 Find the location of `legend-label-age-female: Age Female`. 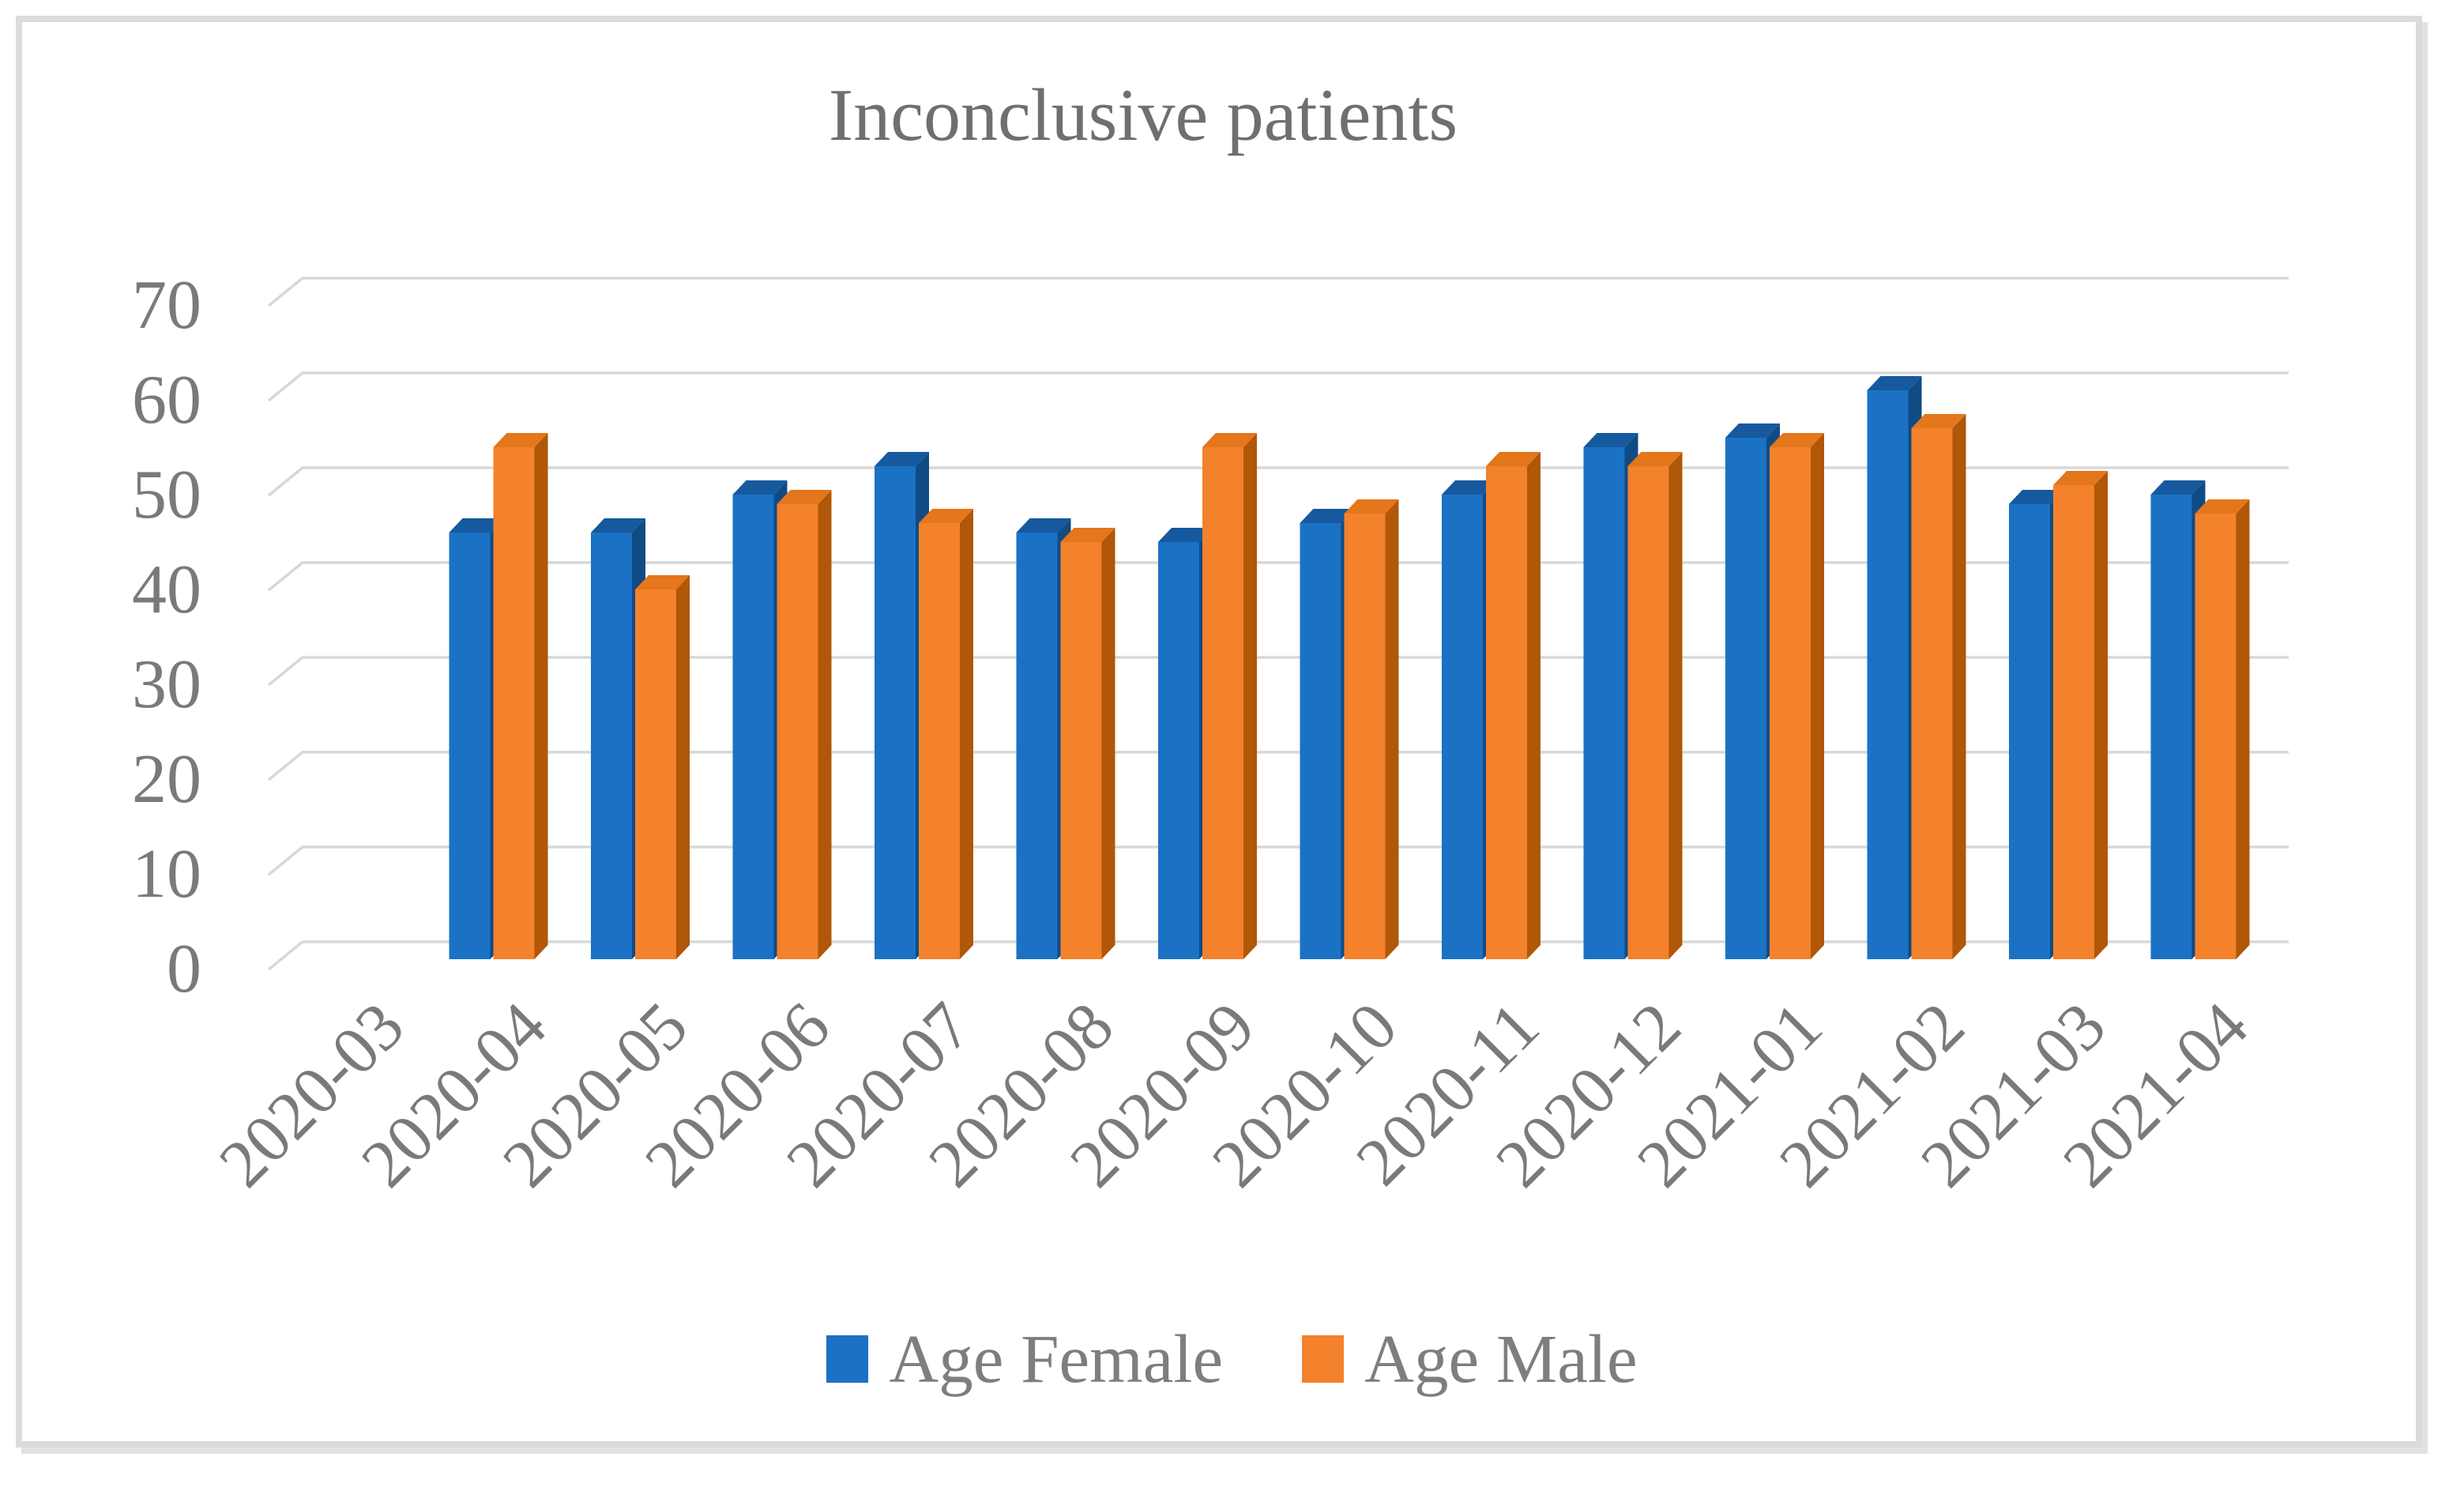

legend-label-age-female: Age Female is located at coordinates (1056, 1358).